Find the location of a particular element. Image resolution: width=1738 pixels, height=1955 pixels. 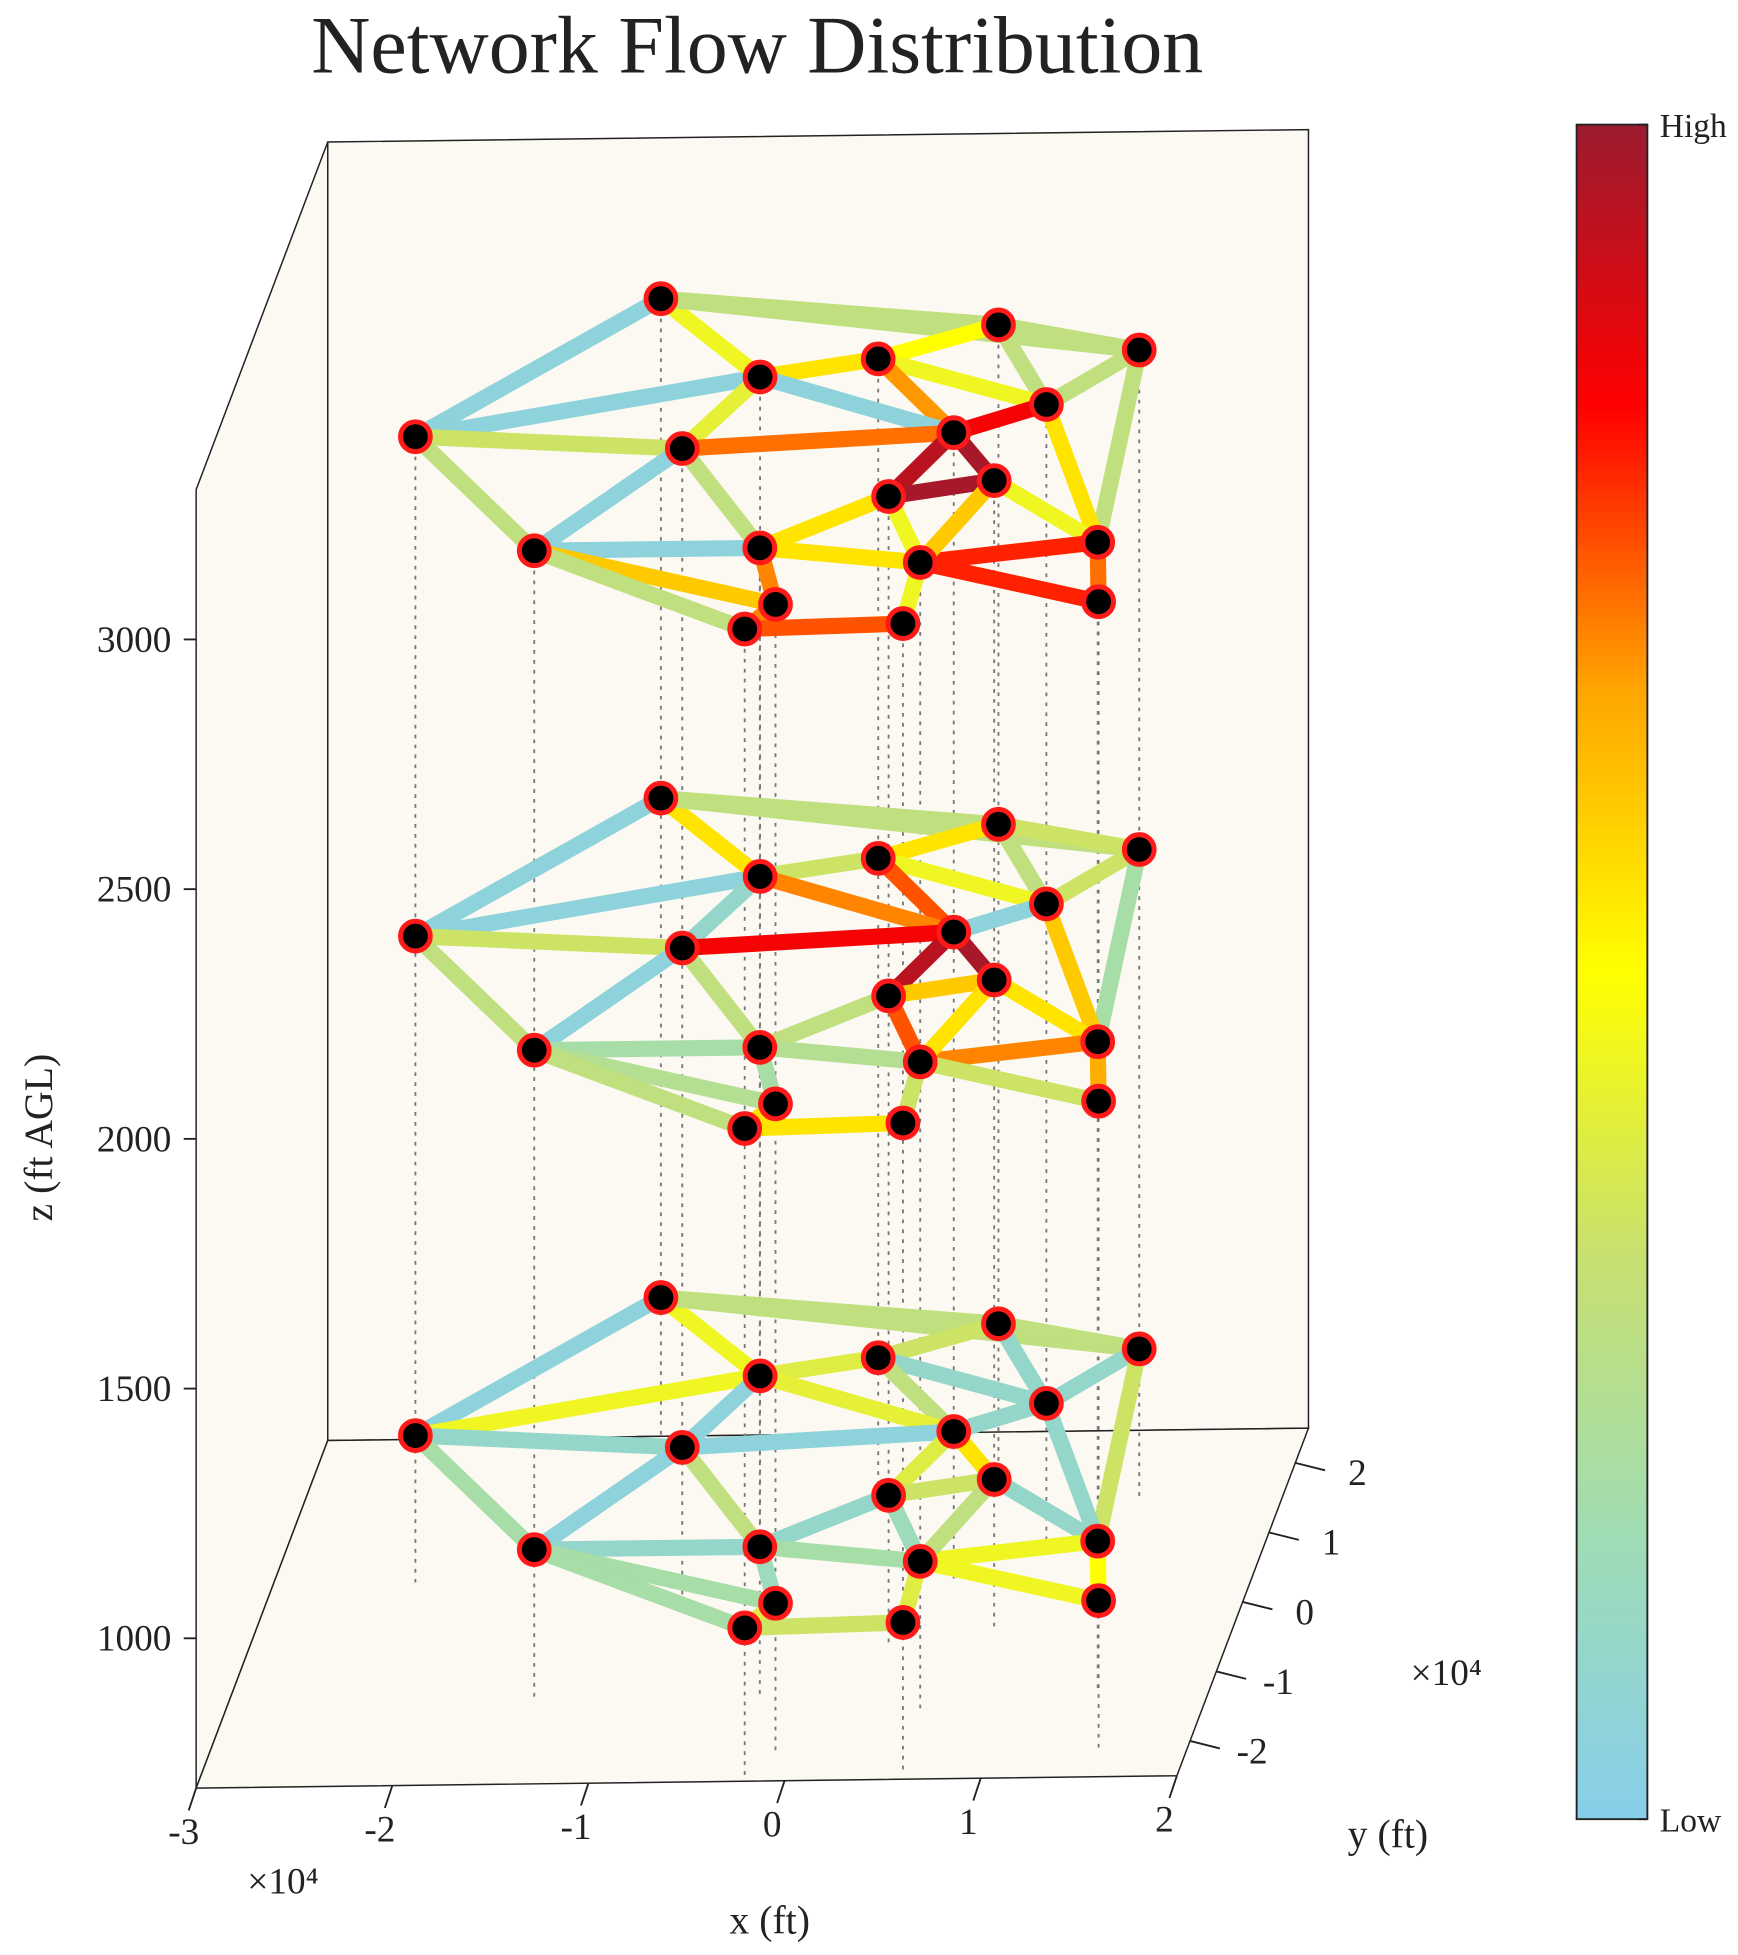

y-multiplier: ×10⁴ is located at coordinates (1446, 1673).